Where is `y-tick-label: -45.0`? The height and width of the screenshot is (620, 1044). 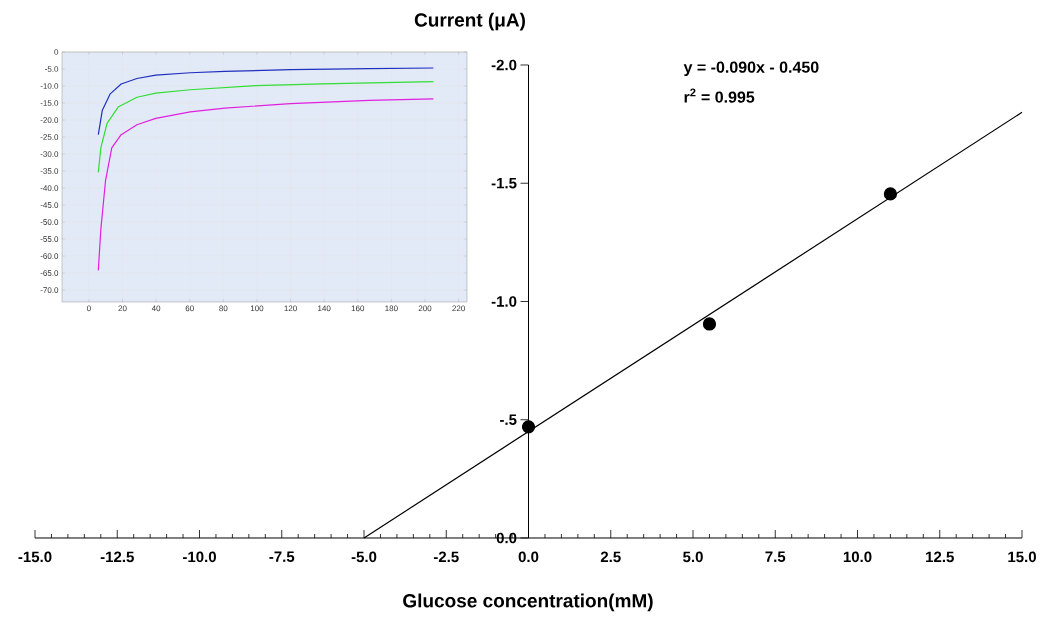 y-tick-label: -45.0 is located at coordinates (49, 205).